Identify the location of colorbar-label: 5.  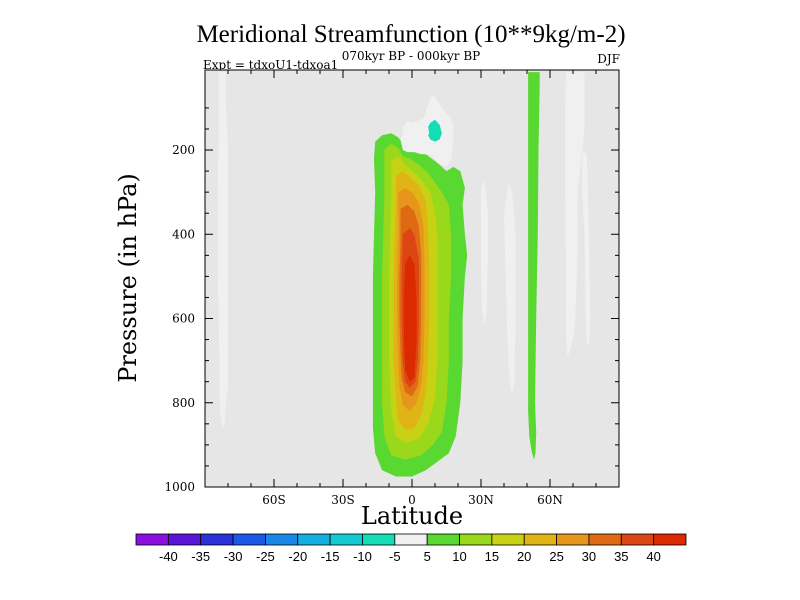
(427, 556).